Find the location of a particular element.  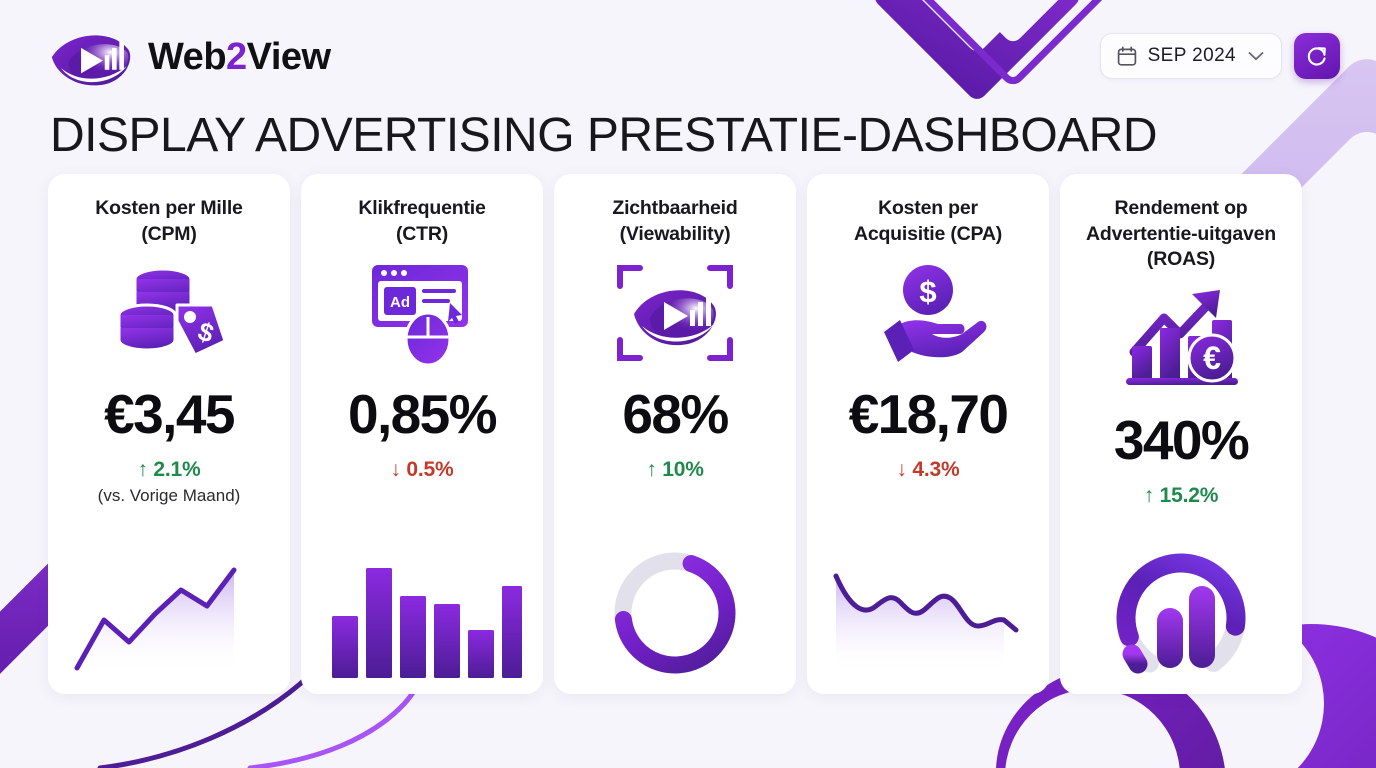

kpi-card-title-line2: (CTR) is located at coordinates (422, 233).